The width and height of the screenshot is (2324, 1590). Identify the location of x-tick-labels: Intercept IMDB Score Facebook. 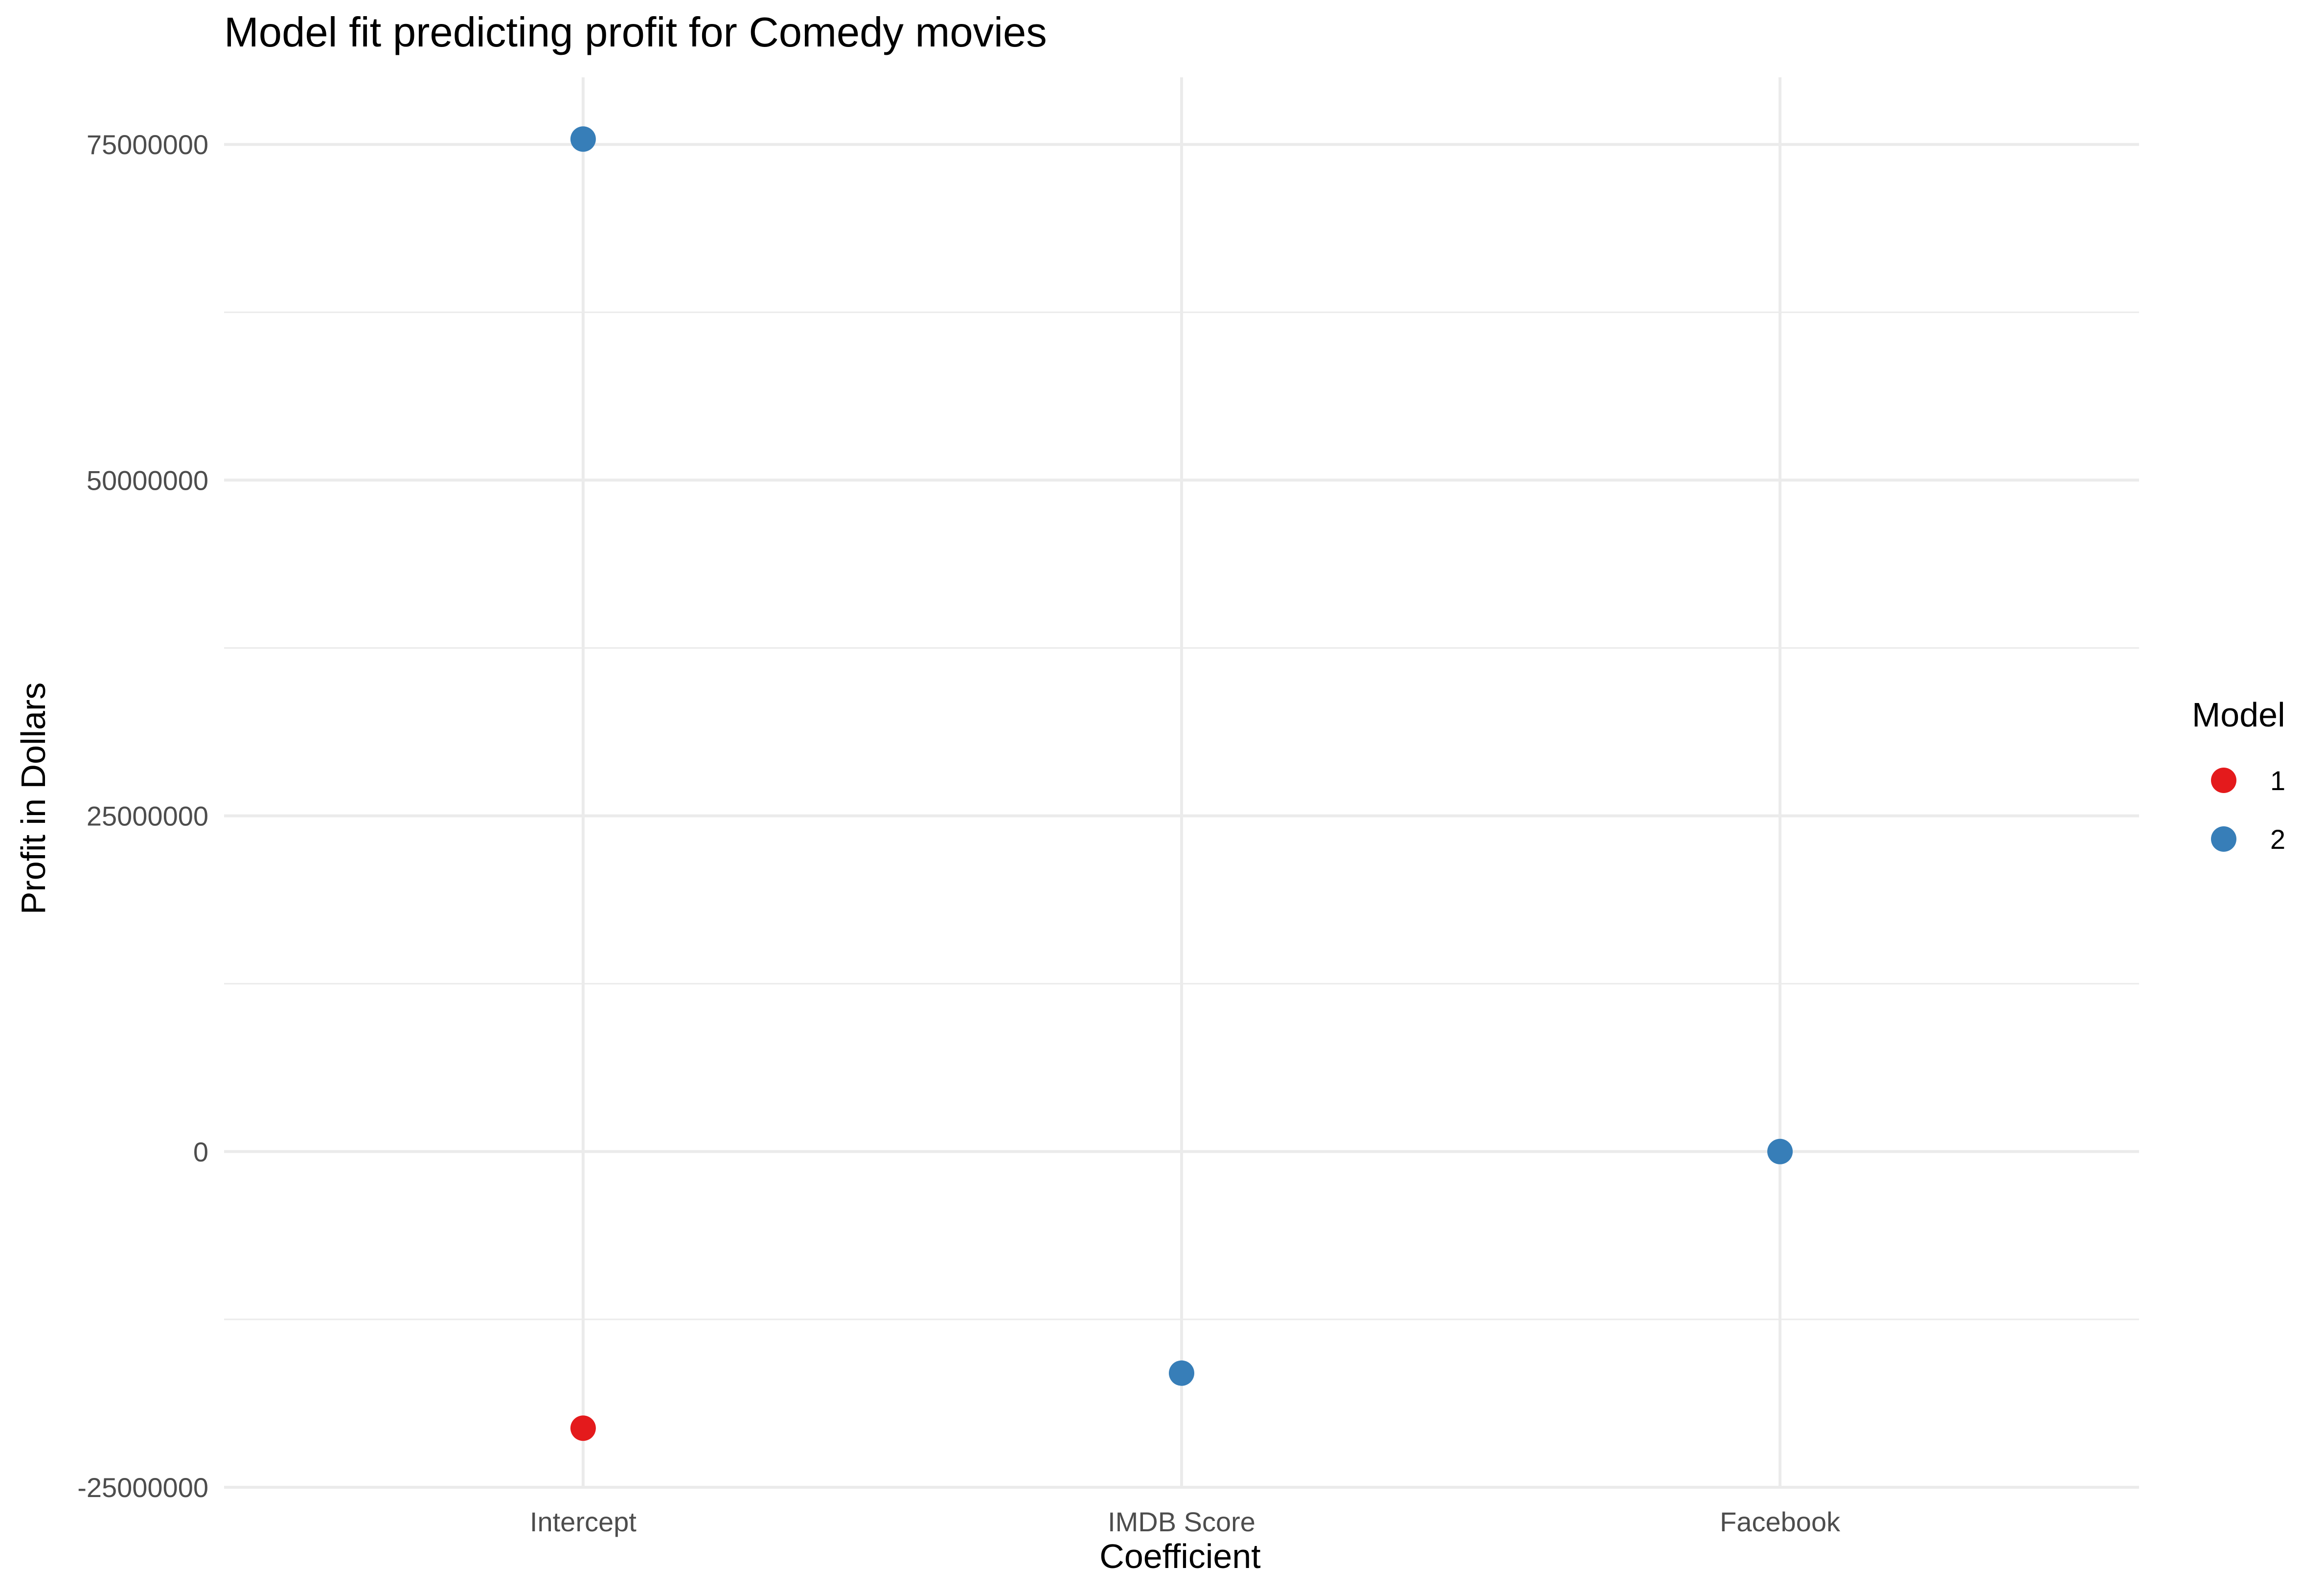
(1185, 1522).